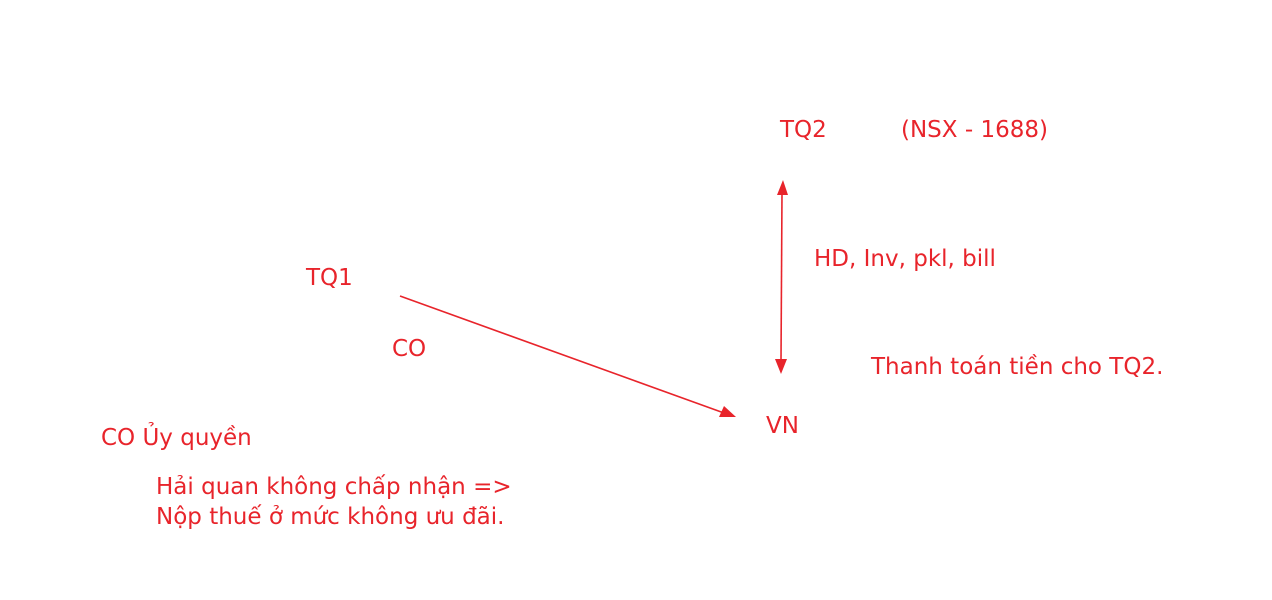 The image size is (1272, 600). What do you see at coordinates (1017, 367) in the screenshot?
I see `label-payment: Thanh toán tiền cho TQ2.` at bounding box center [1017, 367].